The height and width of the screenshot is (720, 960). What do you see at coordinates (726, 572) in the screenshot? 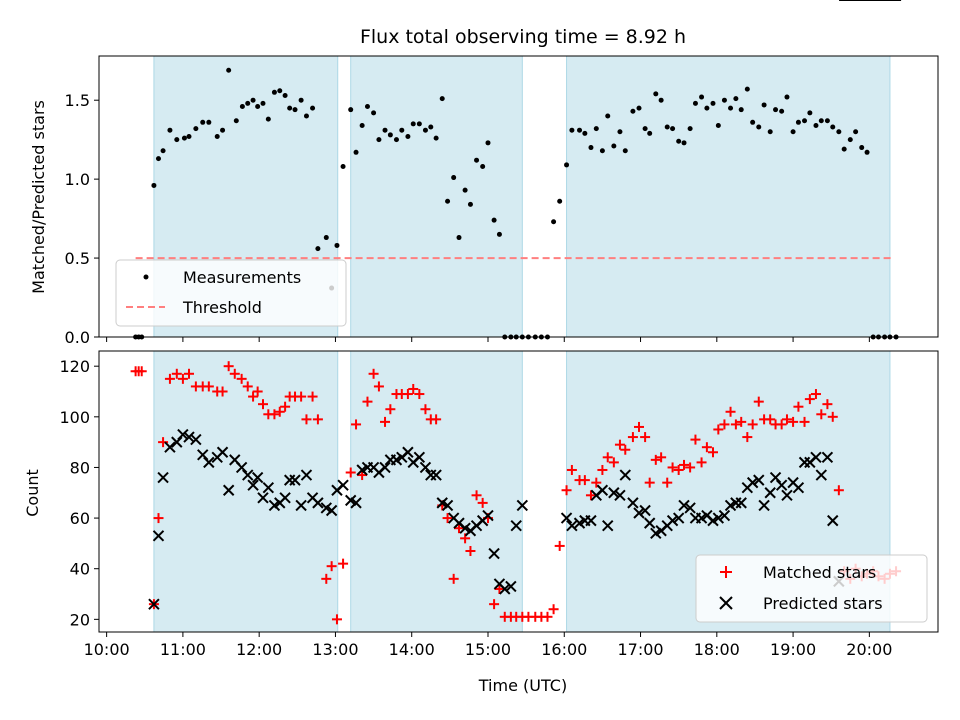
I see `legend-plus-marker` at bounding box center [726, 572].